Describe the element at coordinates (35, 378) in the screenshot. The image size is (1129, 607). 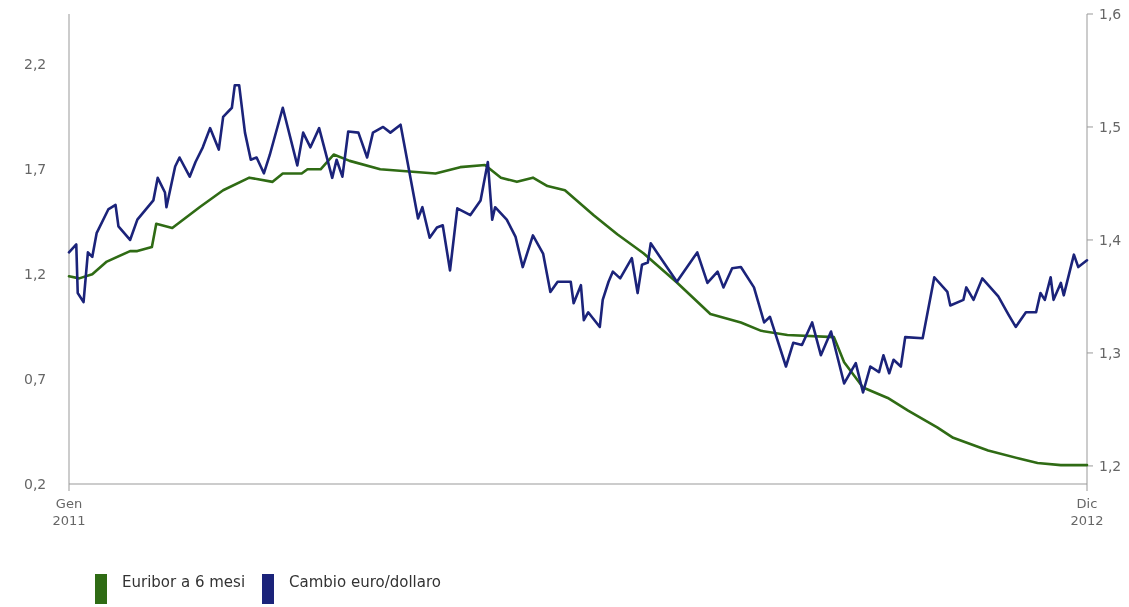
I see `y-tick-label: 0,7` at that location.